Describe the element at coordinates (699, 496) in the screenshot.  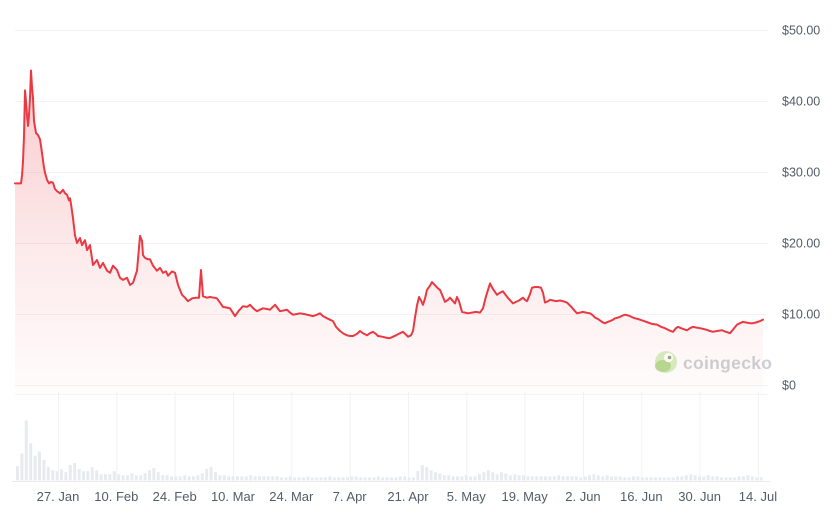
I see `x-tick-label: 30. Jun` at that location.